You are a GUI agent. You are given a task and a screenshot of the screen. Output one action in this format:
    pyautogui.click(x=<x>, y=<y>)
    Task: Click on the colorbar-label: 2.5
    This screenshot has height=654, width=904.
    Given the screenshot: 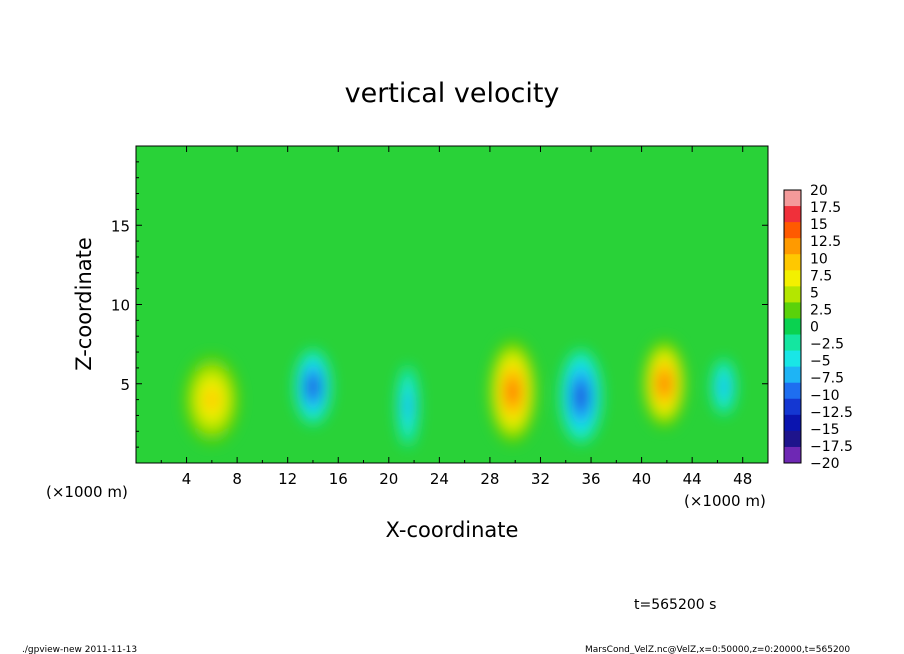 What is the action you would take?
    pyautogui.click(x=821, y=310)
    